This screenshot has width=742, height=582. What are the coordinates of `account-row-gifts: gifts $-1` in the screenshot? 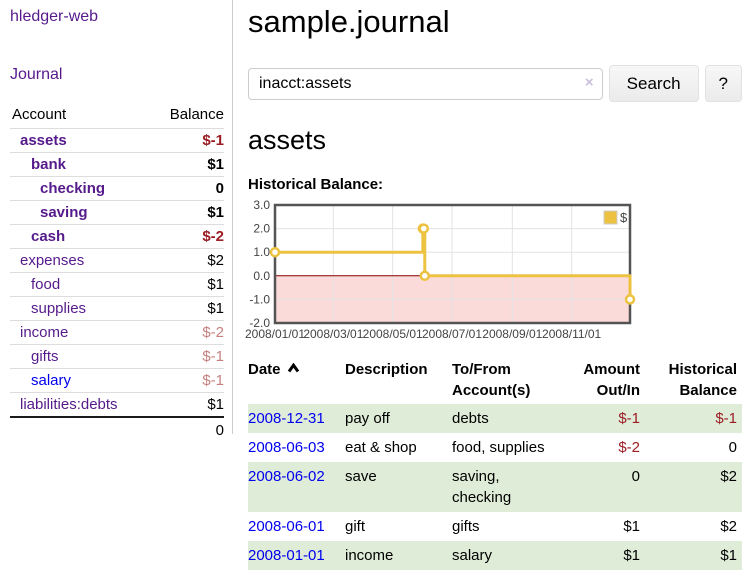 It's located at (117, 356).